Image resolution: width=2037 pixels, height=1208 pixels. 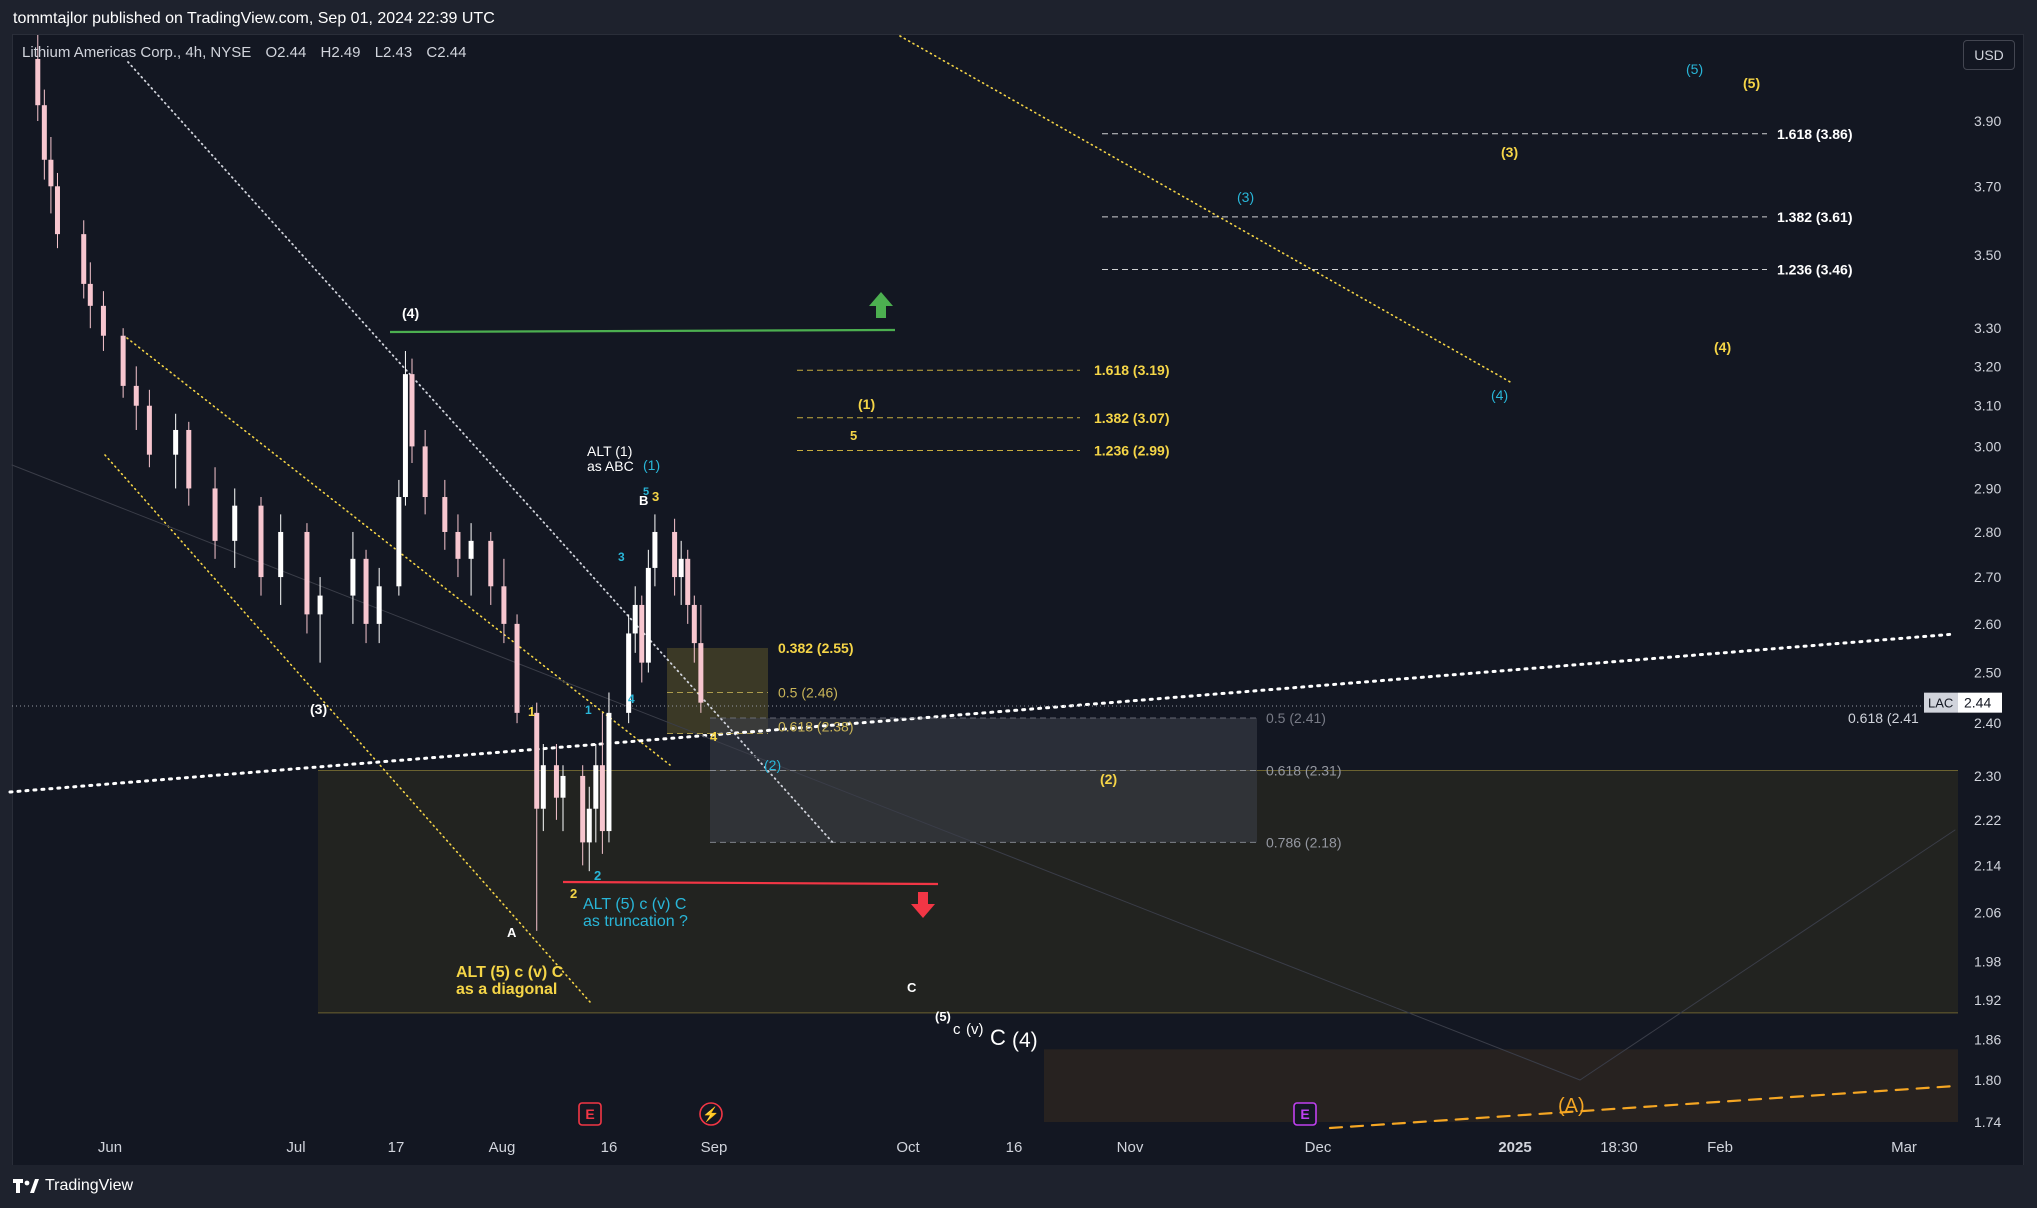 What do you see at coordinates (1694, 69) in the screenshot?
I see `wave-label-32: (5)` at bounding box center [1694, 69].